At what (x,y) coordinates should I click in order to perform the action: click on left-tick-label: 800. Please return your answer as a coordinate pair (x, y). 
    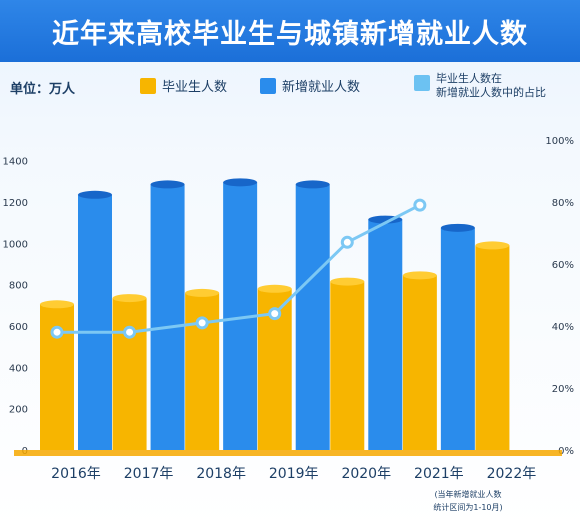
    Looking at the image, I should click on (18, 286).